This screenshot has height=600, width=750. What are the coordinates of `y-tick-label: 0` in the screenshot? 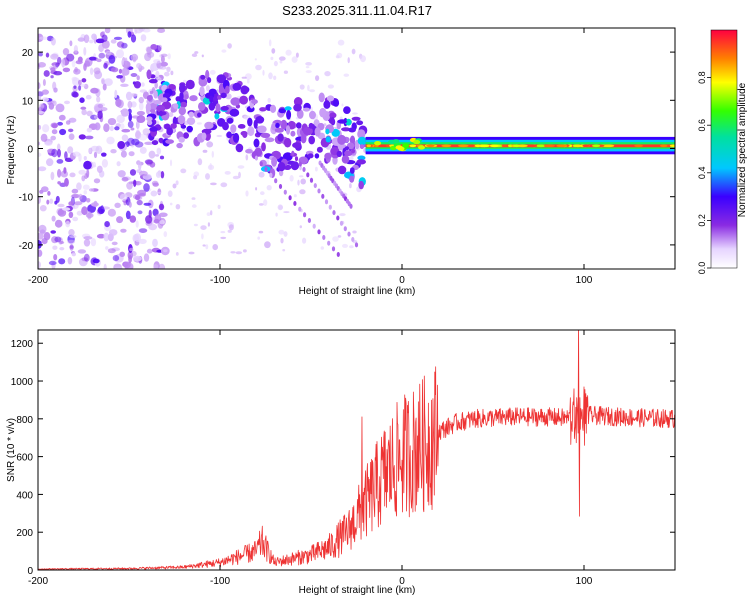 It's located at (30, 571).